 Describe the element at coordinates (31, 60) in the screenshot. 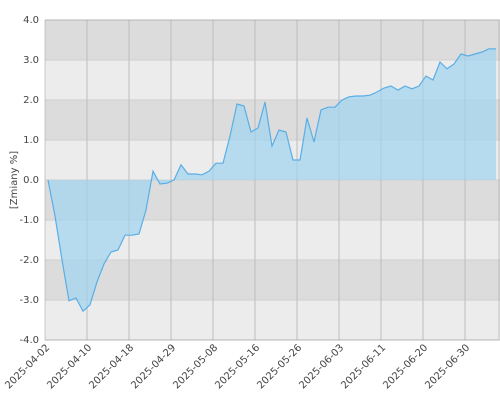

I see `y-tick-label: 3.0` at that location.